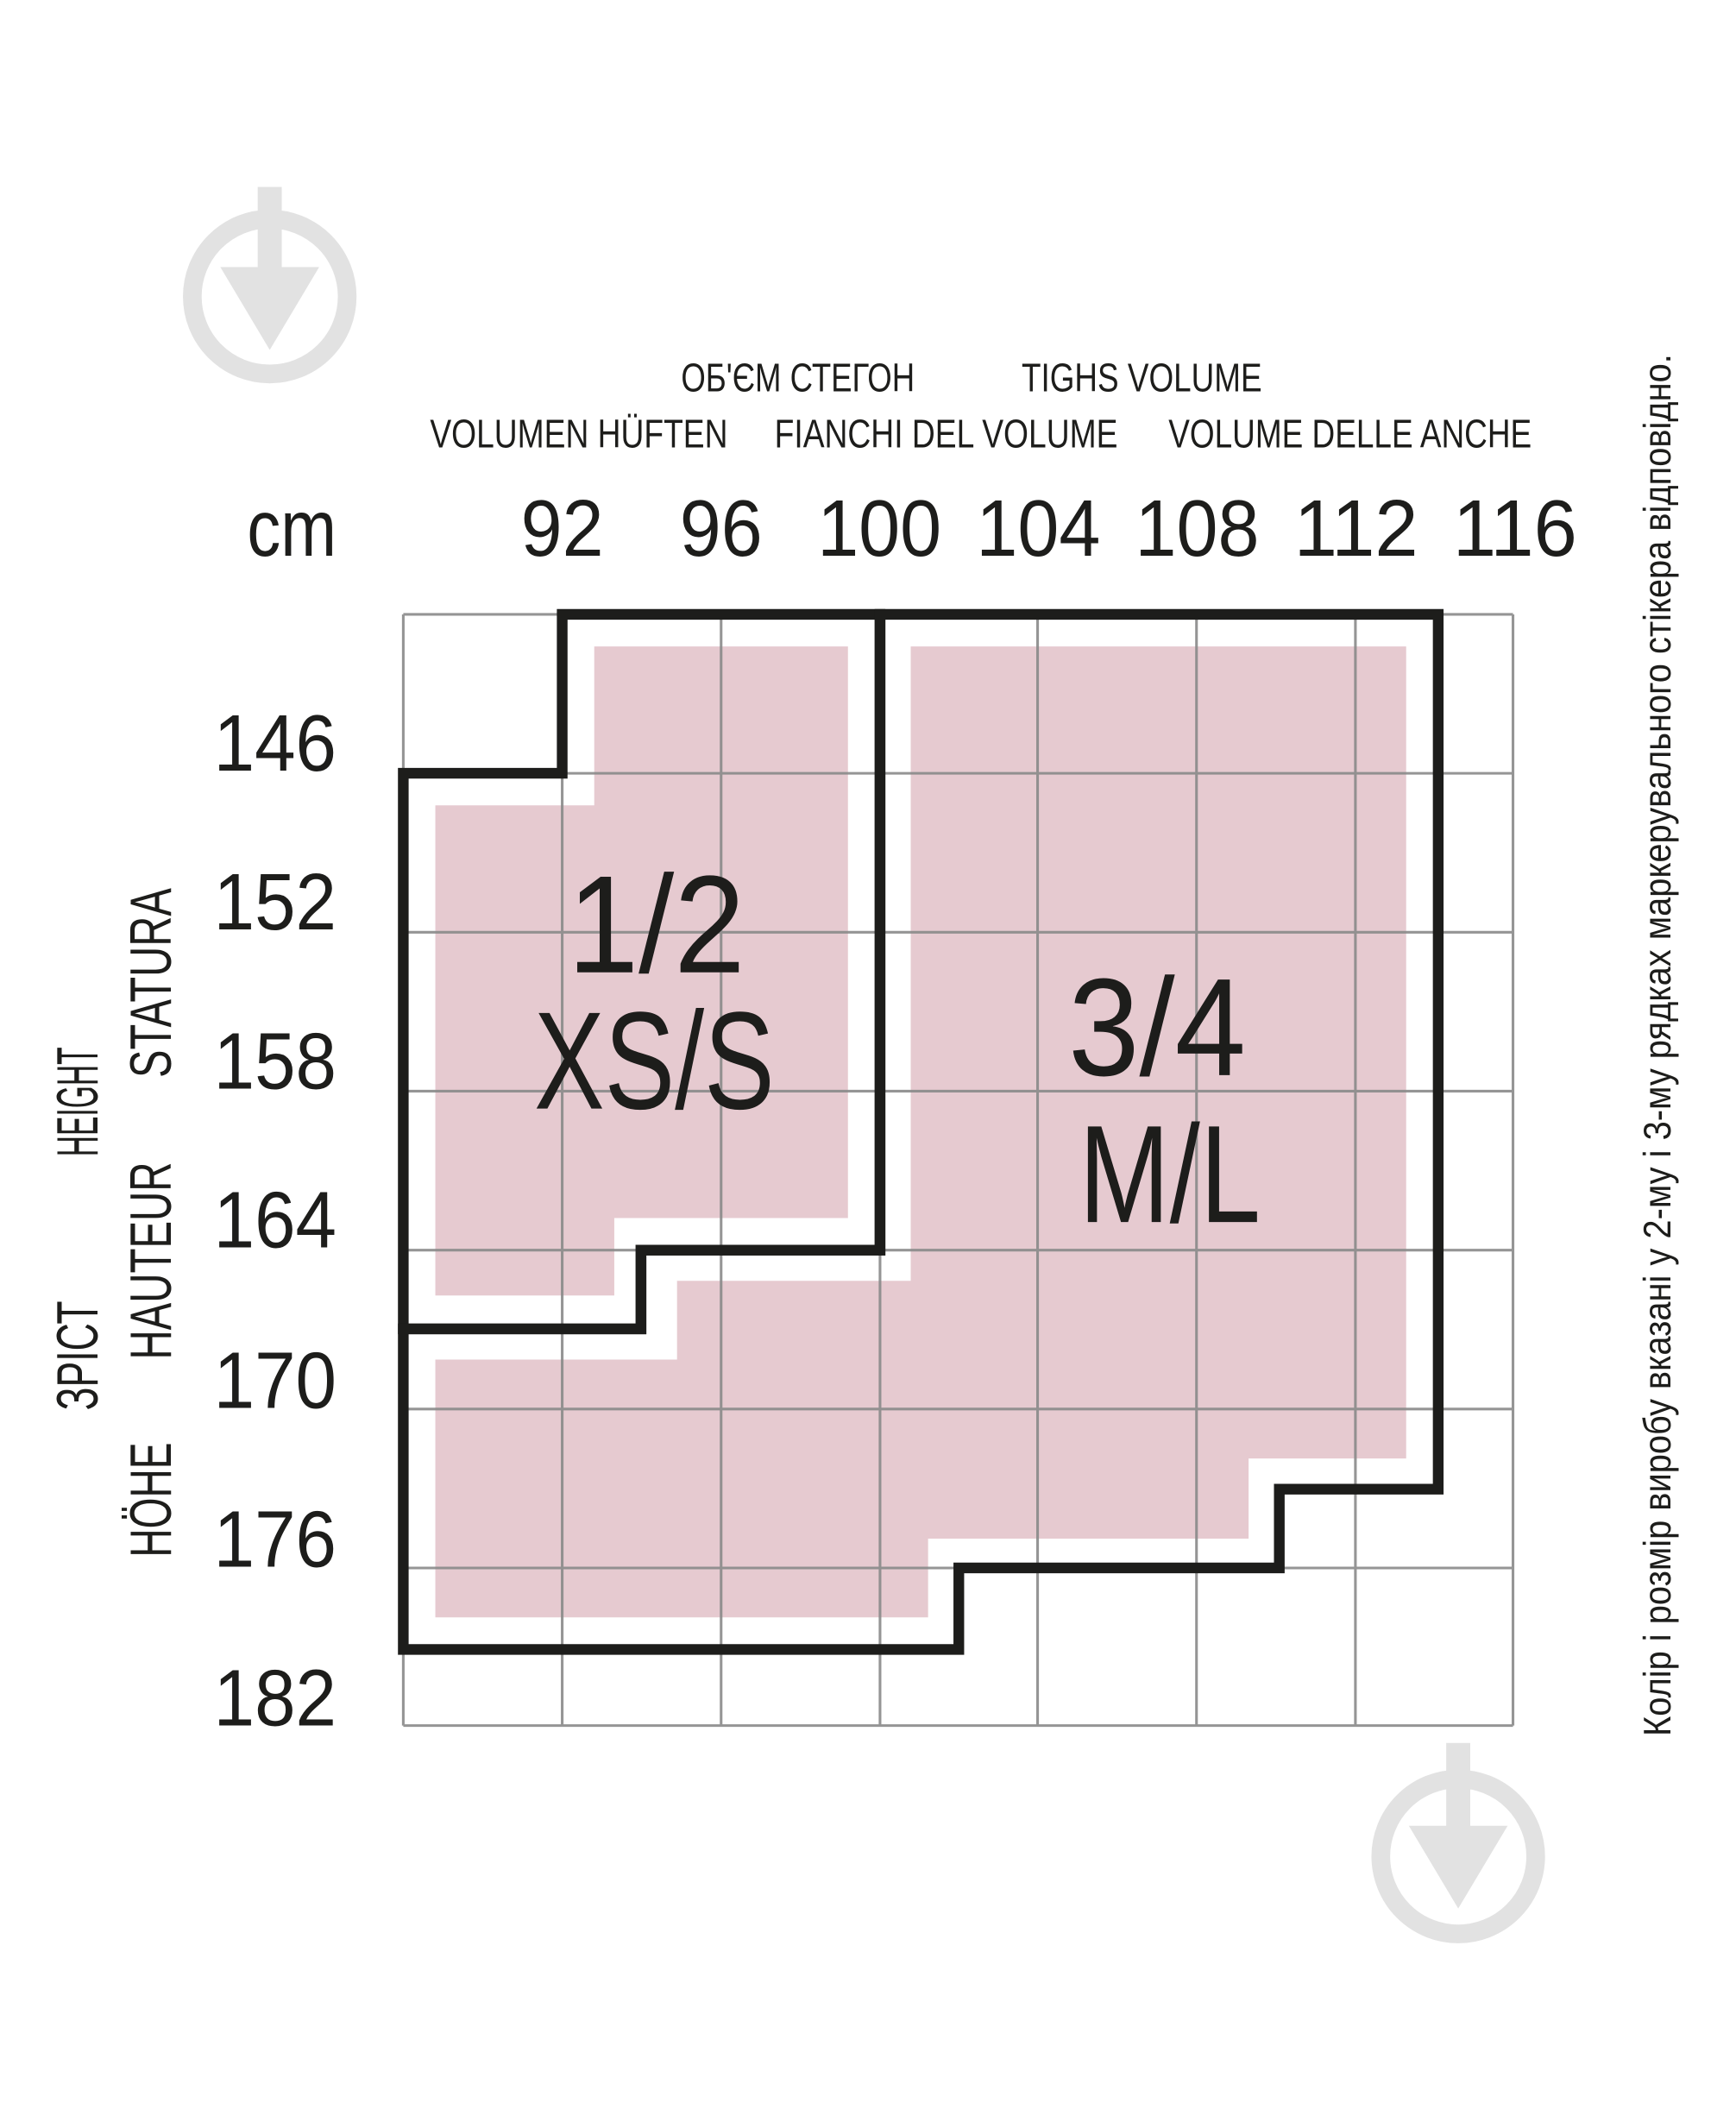 The width and height of the screenshot is (1736, 2103). Describe the element at coordinates (721, 528) in the screenshot. I see `hip-label: 96` at that location.